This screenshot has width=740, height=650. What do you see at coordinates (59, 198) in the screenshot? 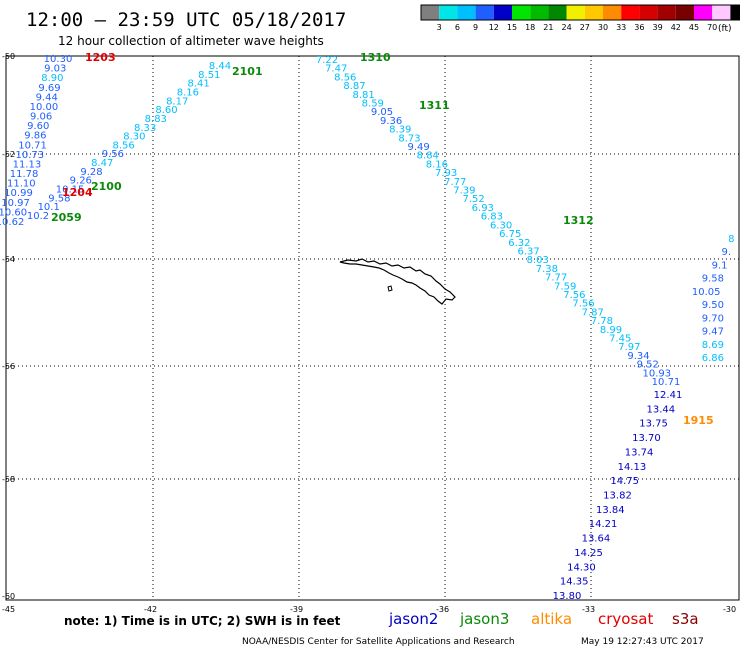
I see `wave-height-label: 9.58` at bounding box center [59, 198].